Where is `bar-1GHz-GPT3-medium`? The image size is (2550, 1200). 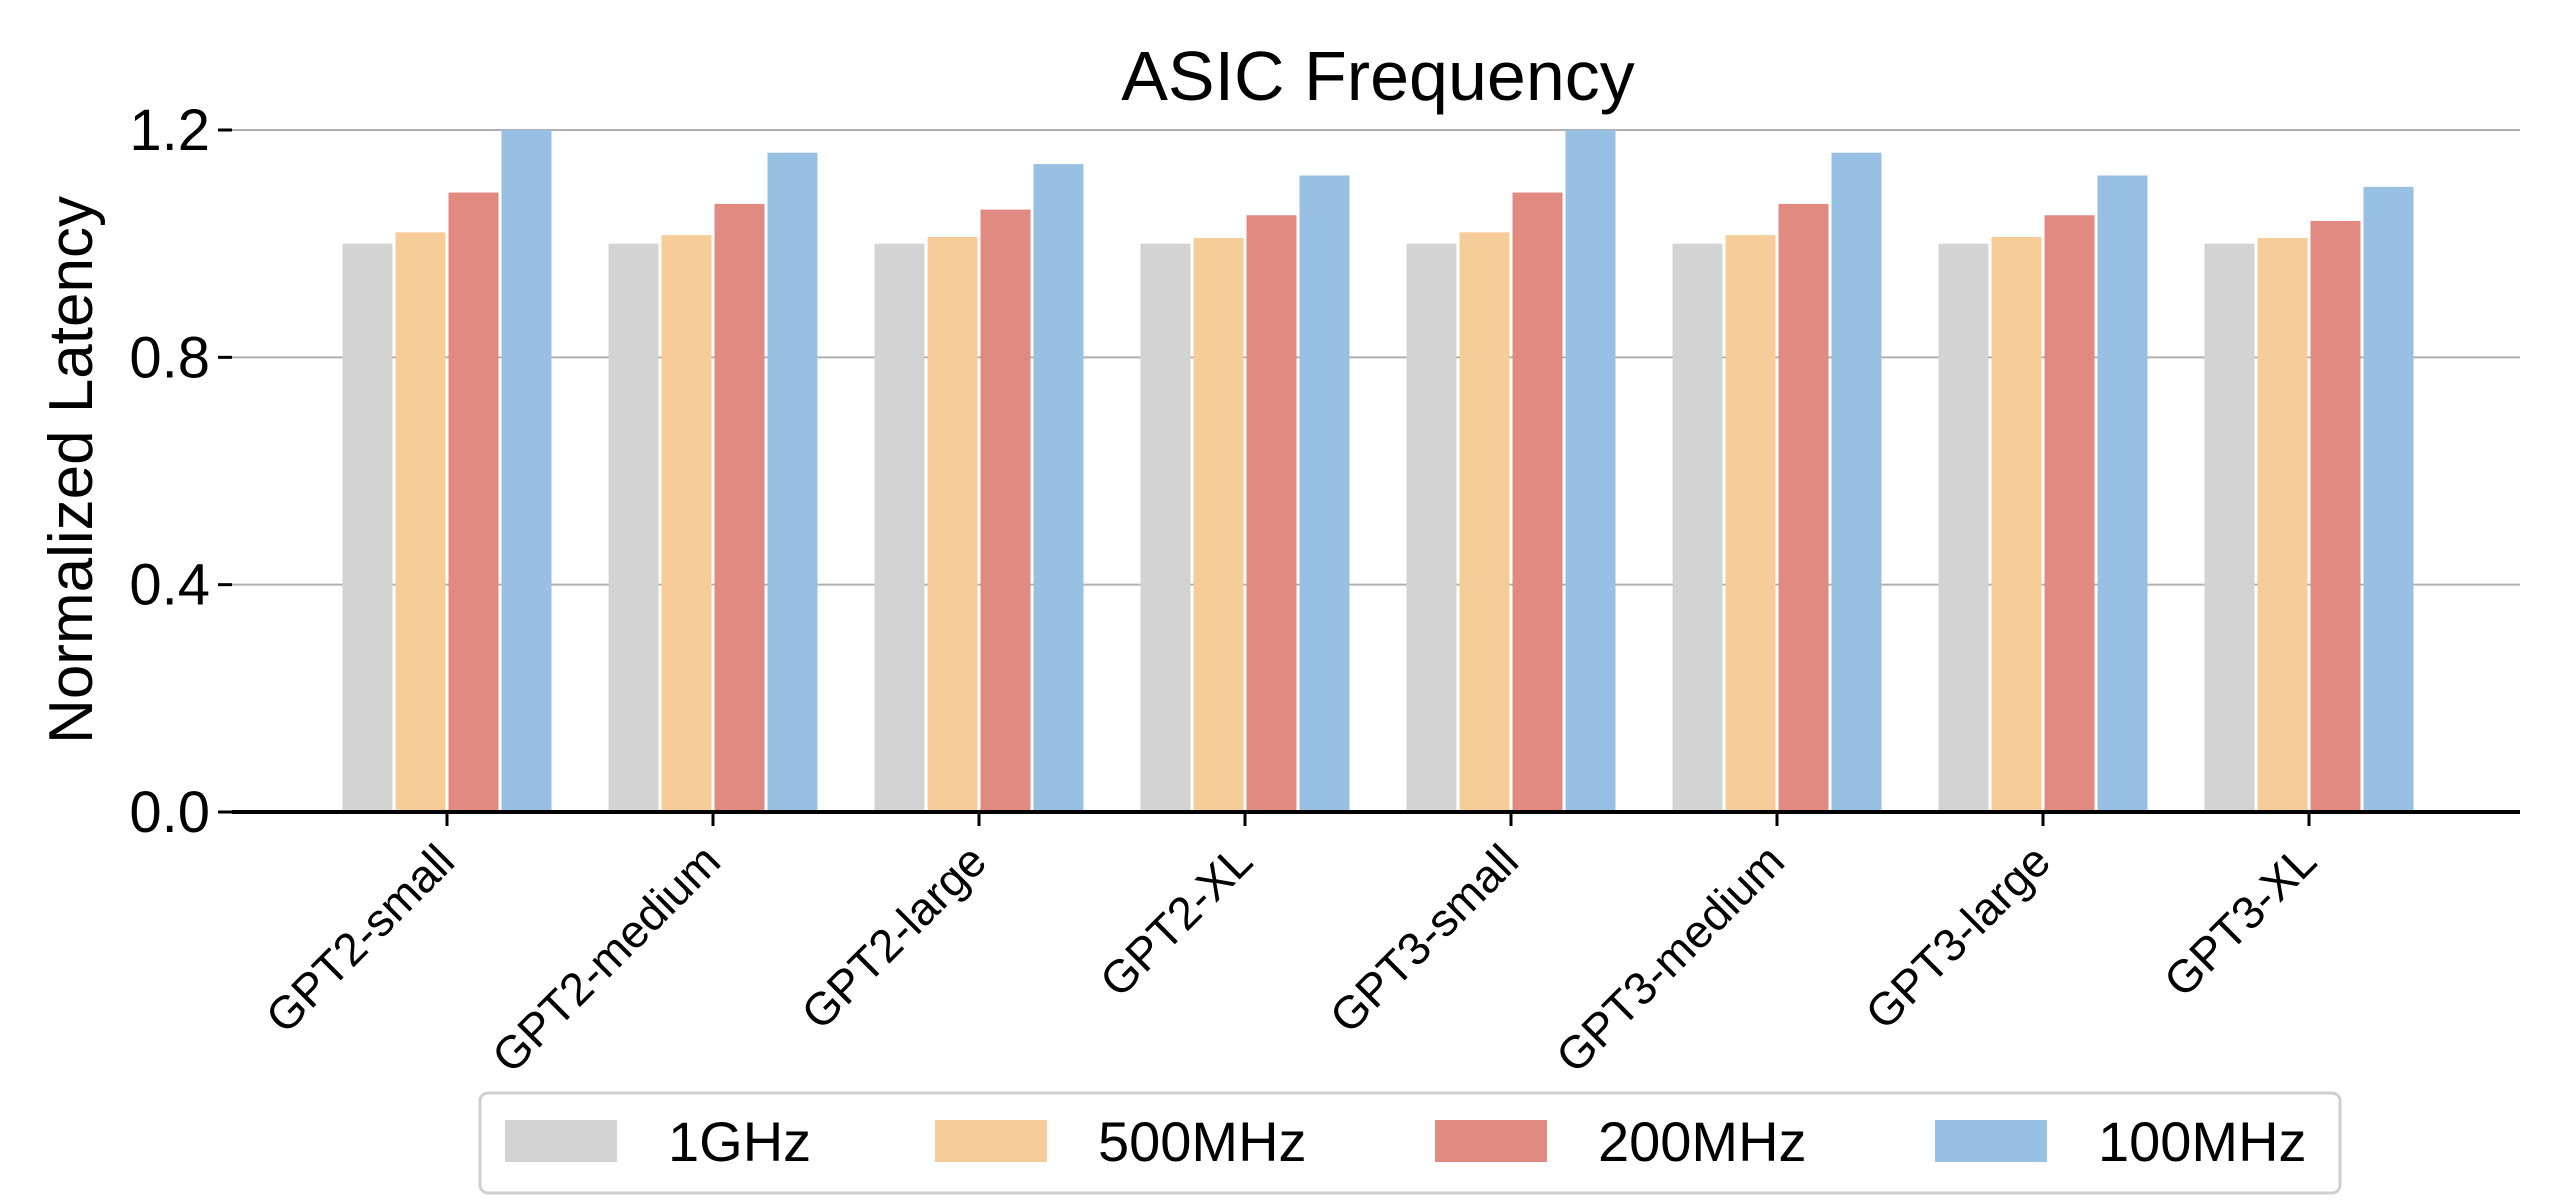
bar-1GHz-GPT3-medium is located at coordinates (1697, 527).